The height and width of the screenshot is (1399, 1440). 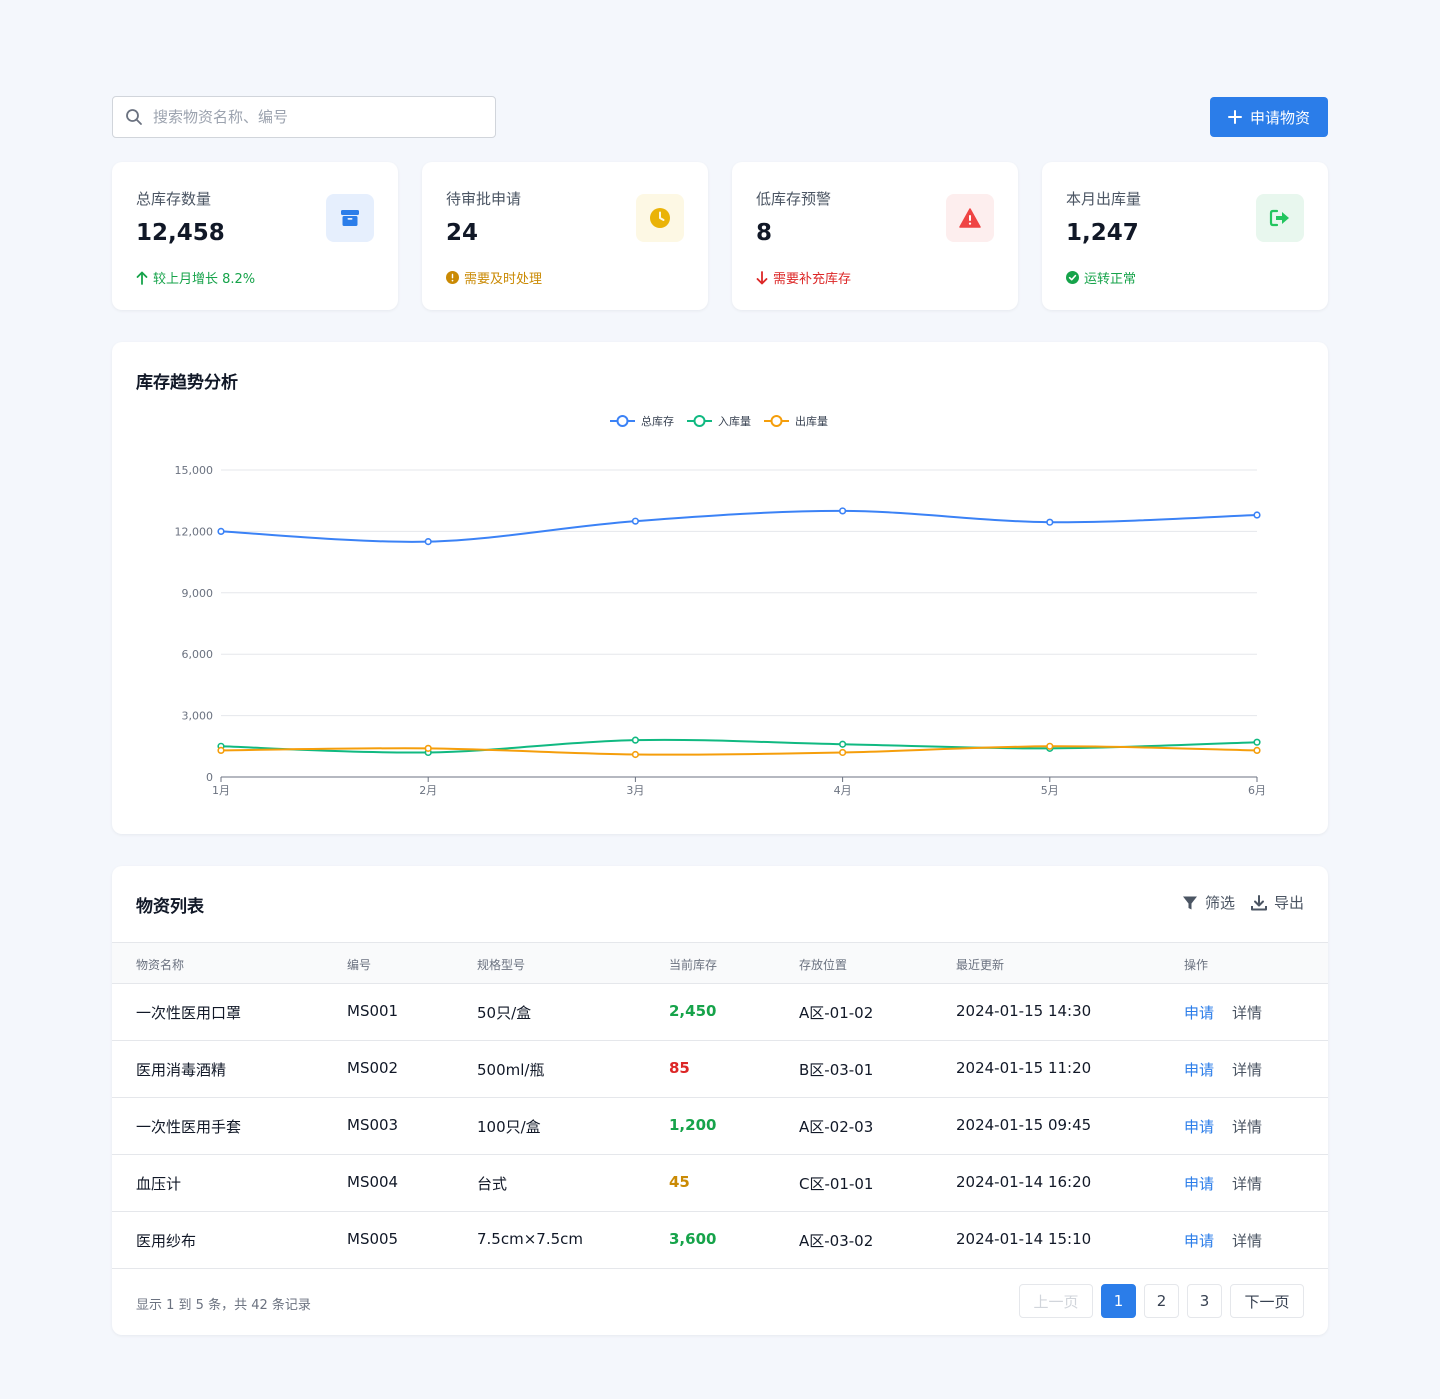 What do you see at coordinates (1050, 790) in the screenshot?
I see `x-tick-label: 5月` at bounding box center [1050, 790].